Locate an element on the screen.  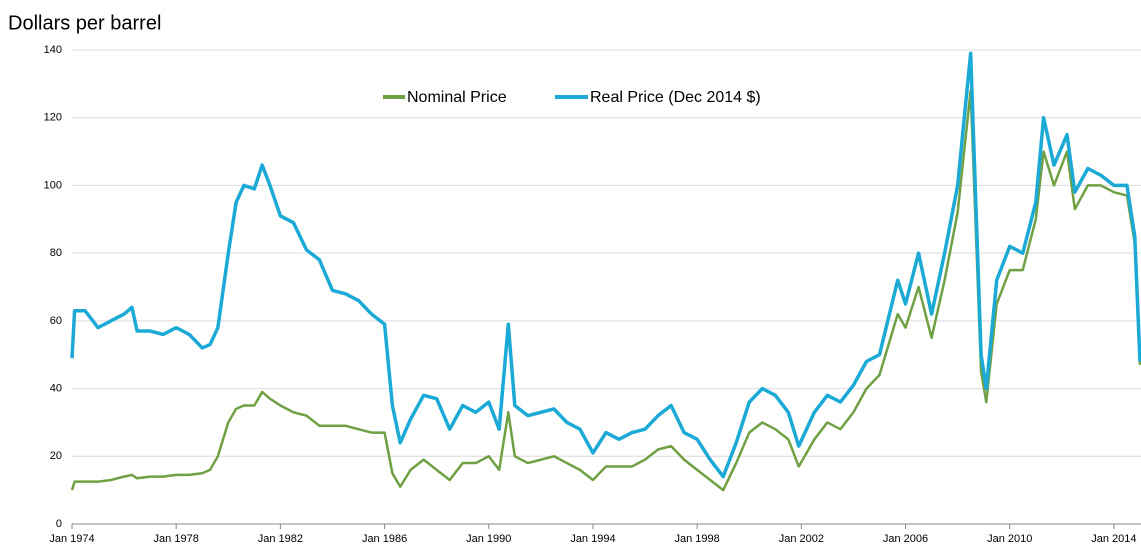
x-tick-label: Jan 1974 is located at coordinates (71, 539).